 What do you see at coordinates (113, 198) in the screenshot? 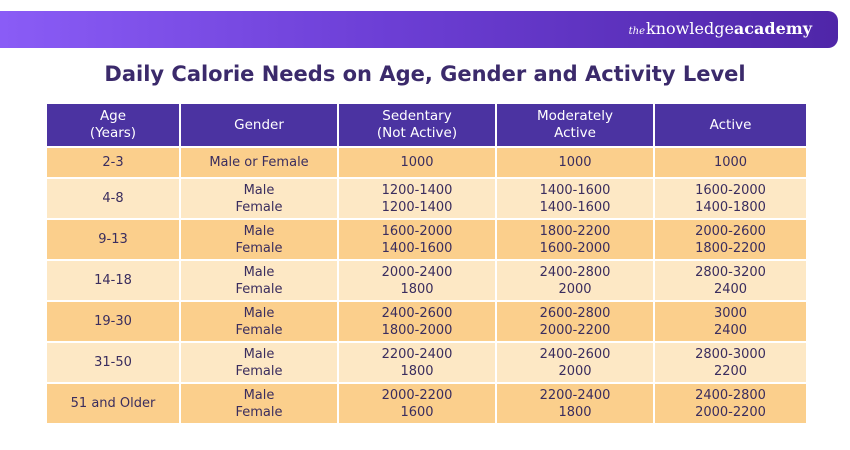
I see `cell-age: 4-8` at bounding box center [113, 198].